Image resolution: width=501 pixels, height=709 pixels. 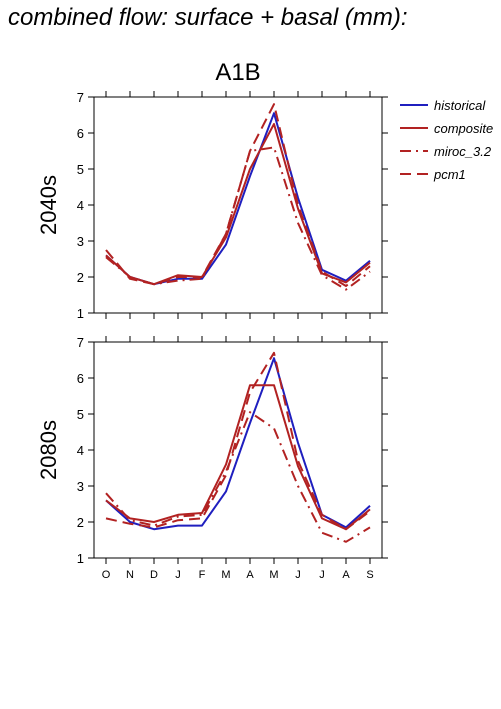 I want to click on legend-item-pcm1: pcm1, so click(x=433, y=174).